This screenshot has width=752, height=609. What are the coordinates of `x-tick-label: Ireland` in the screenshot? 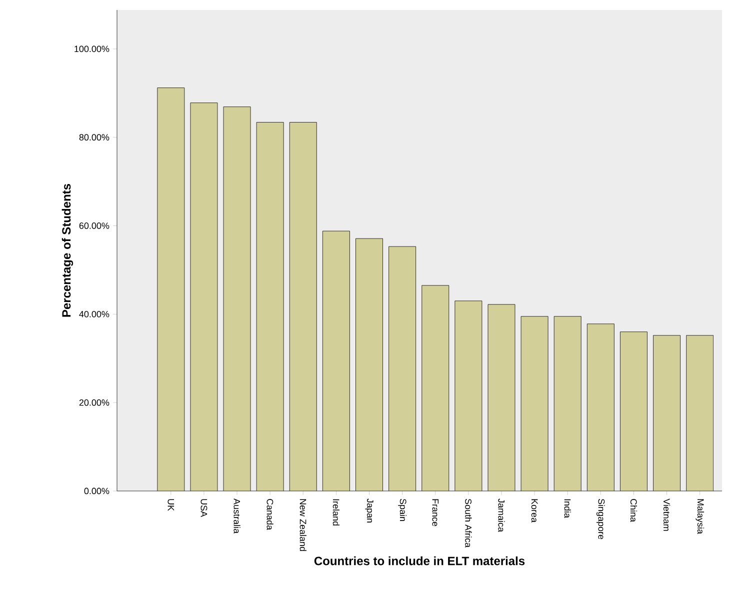 It's located at (336, 512).